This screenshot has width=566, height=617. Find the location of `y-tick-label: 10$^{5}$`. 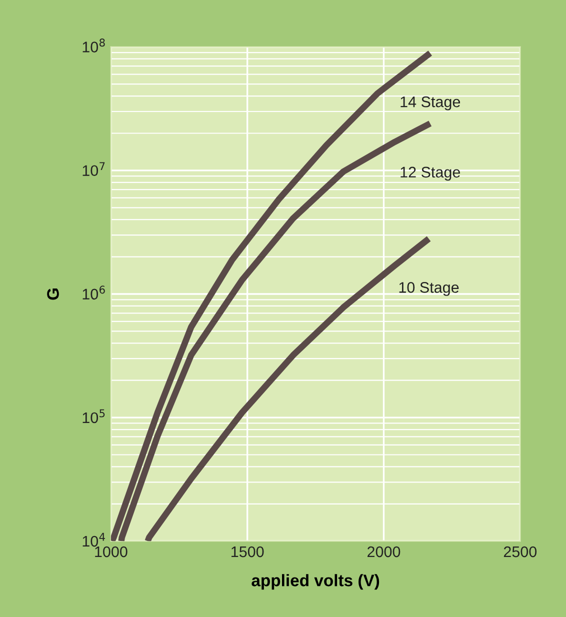

y-tick-label: 10$^{5}$ is located at coordinates (93, 416).